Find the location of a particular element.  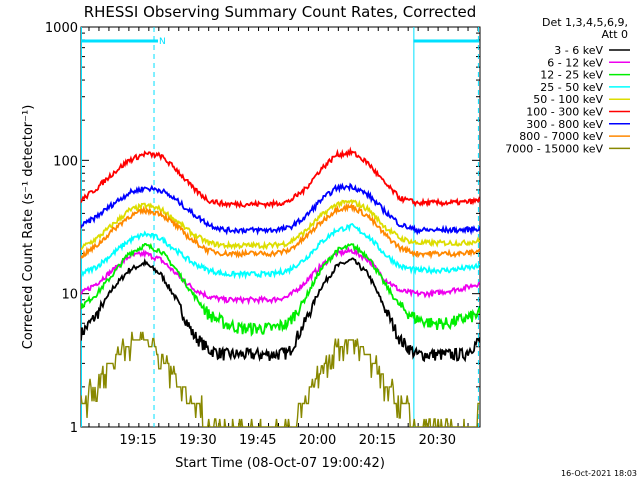

legend-entry-label: 7000 - 15000 keV is located at coordinates (554, 148).